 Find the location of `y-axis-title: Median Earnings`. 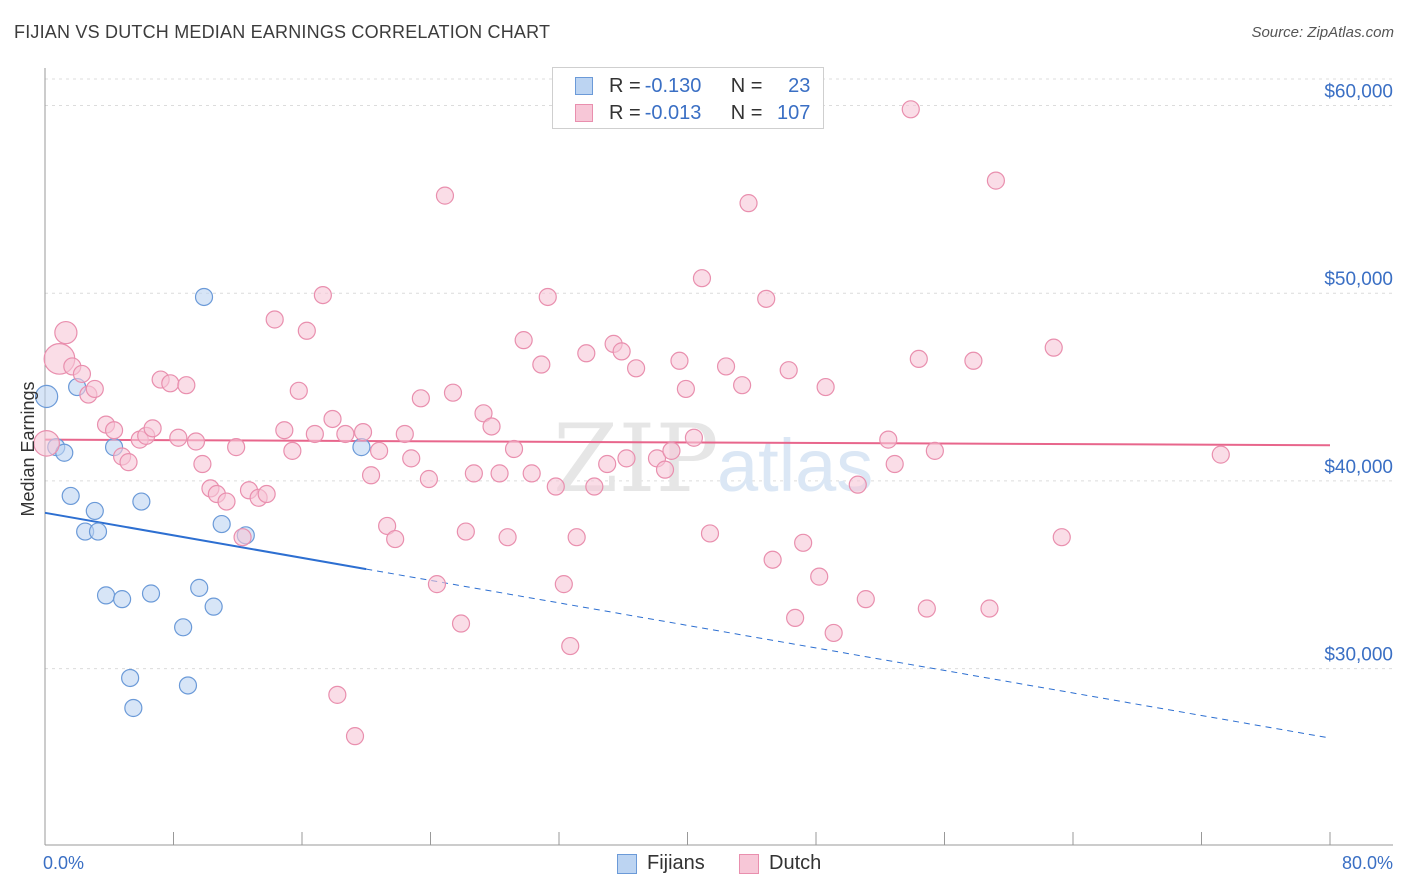

y-axis-title: Median Earnings is located at coordinates (28, 448).